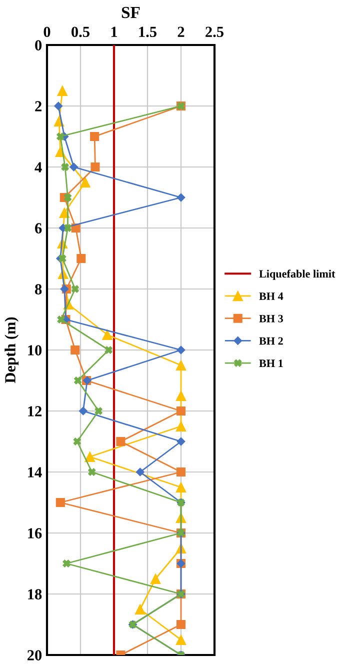 The height and width of the screenshot is (664, 338). I want to click on y-tick-label: 4, so click(38, 167).